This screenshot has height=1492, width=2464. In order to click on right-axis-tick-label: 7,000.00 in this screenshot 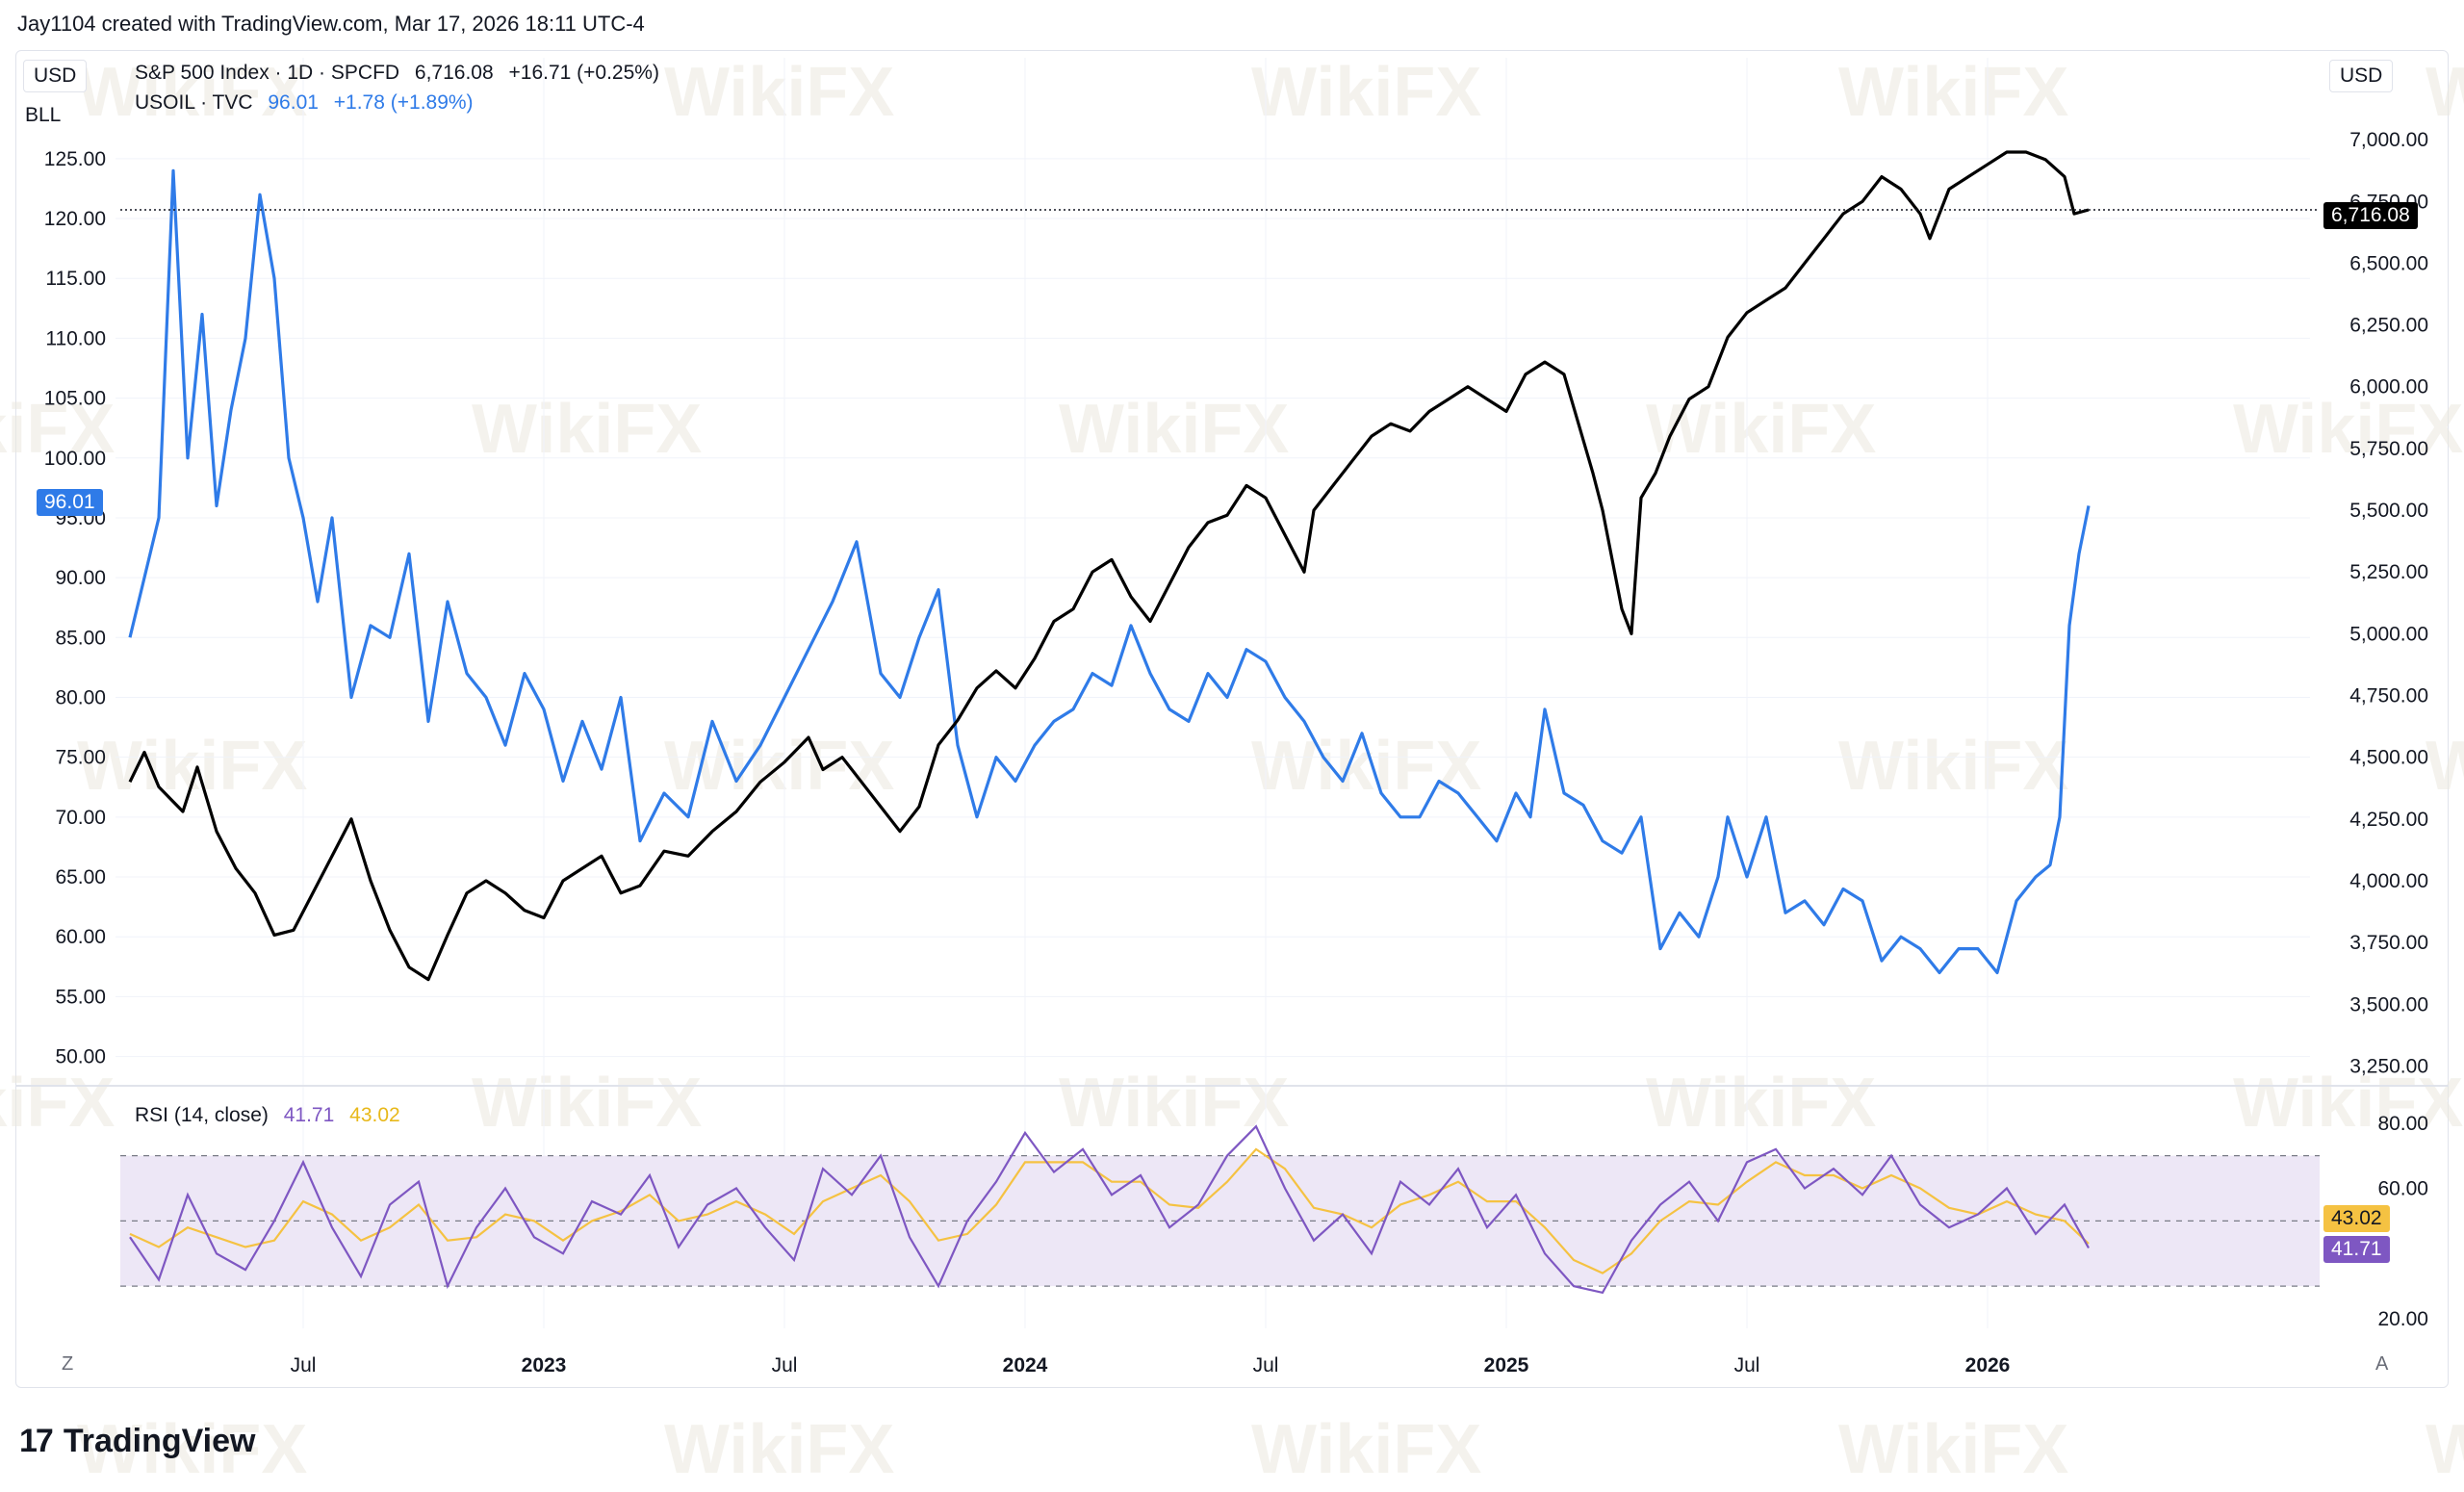, I will do `click(2388, 140)`.